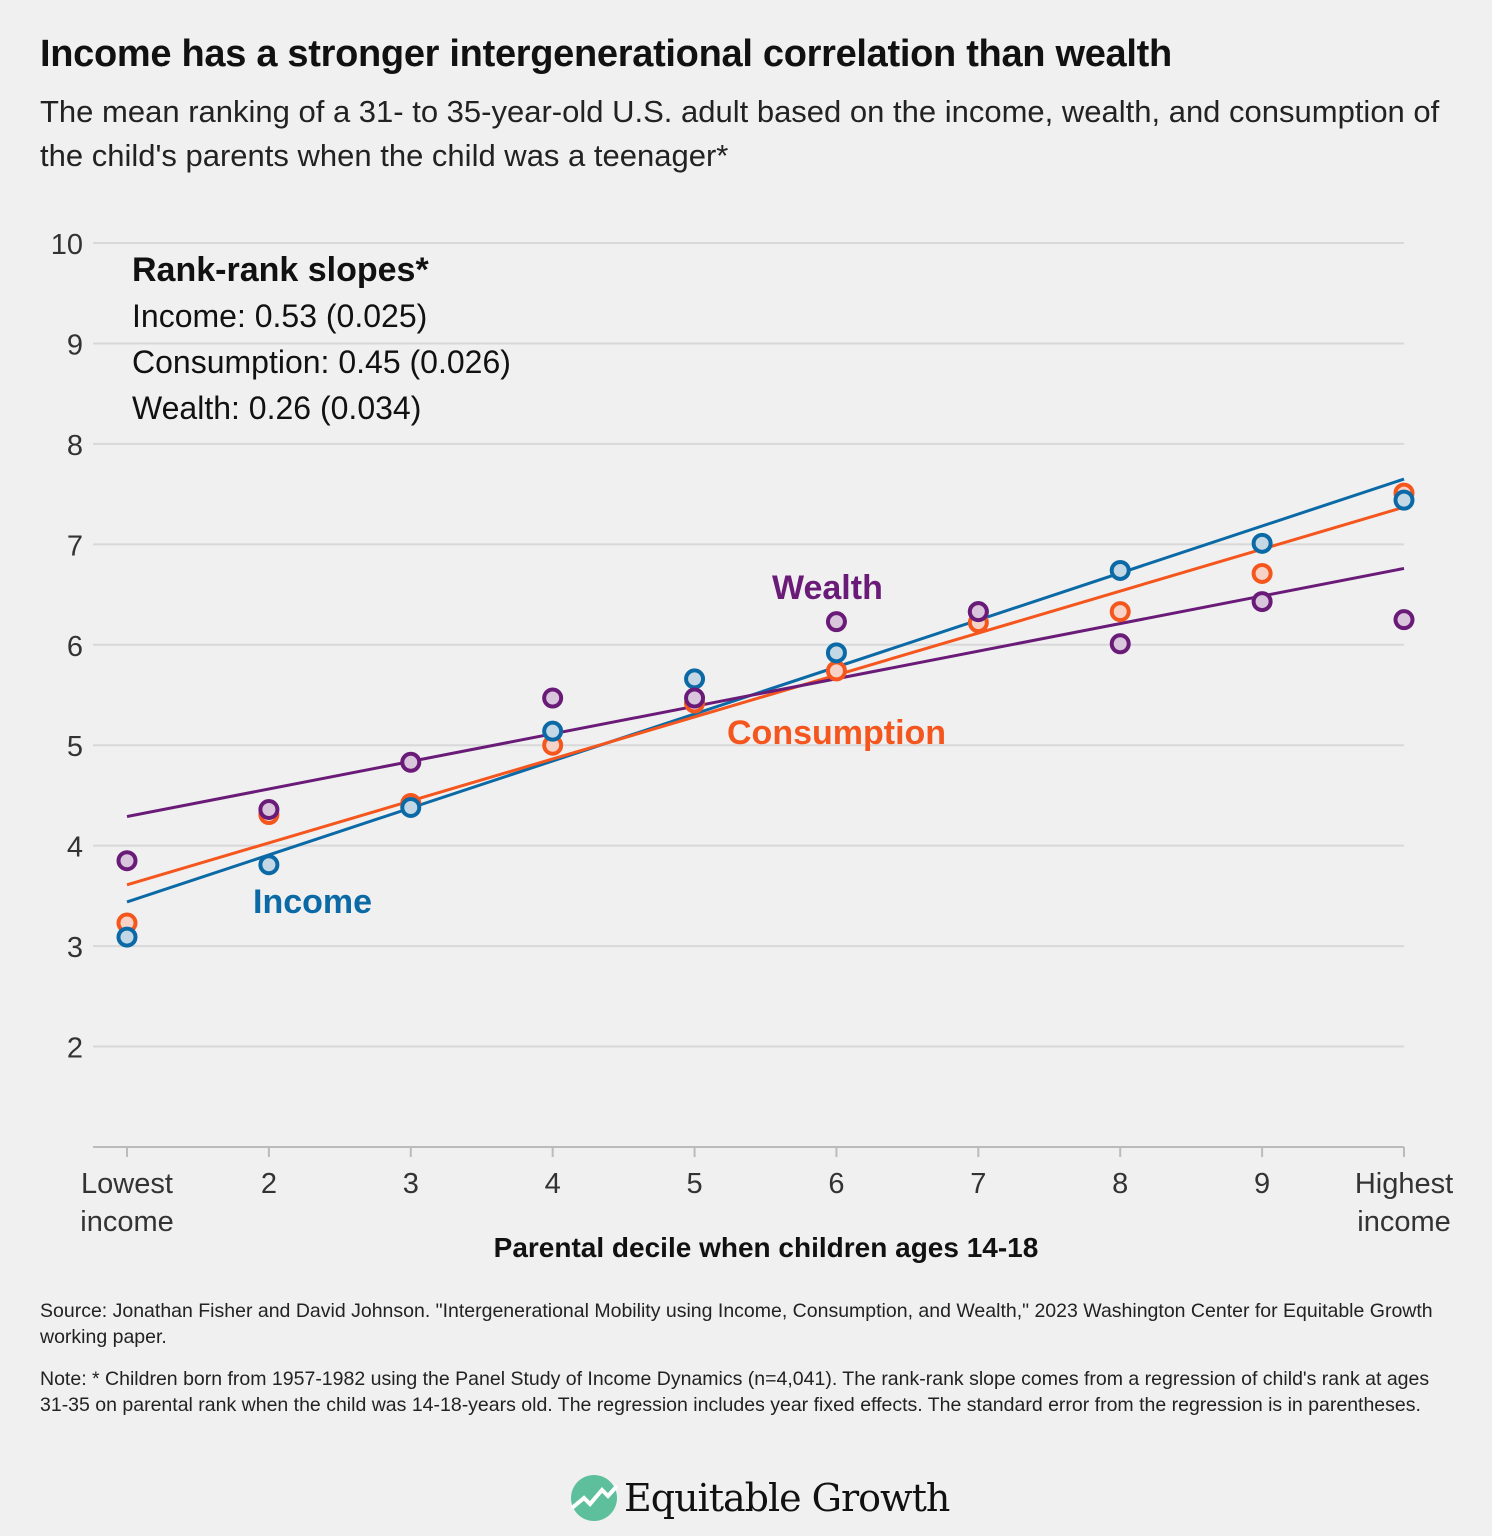  I want to click on series-label-consumption: Consumption, so click(836, 733).